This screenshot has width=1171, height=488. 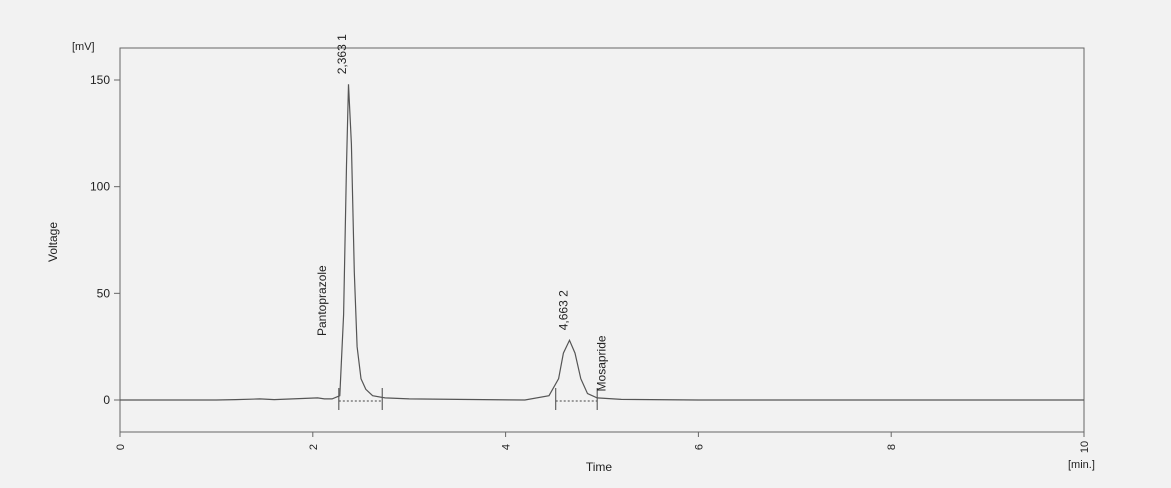 What do you see at coordinates (106, 400) in the screenshot?
I see `y-tick-label: 0` at bounding box center [106, 400].